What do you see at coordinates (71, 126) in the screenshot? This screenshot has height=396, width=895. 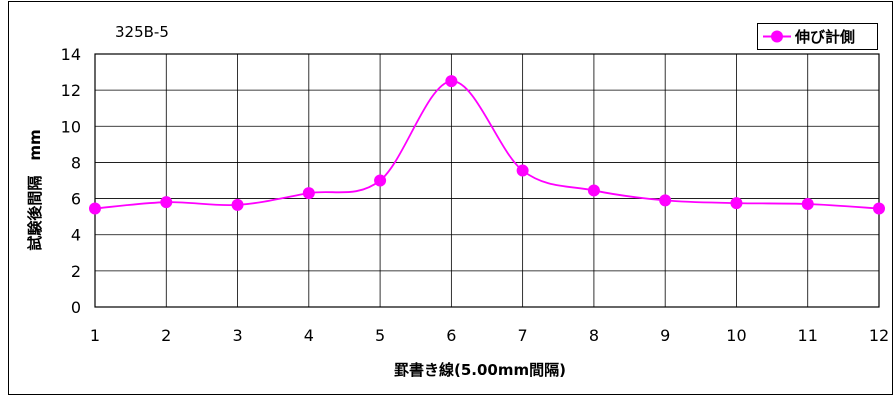 I see `y-tick-label: 10` at bounding box center [71, 126].